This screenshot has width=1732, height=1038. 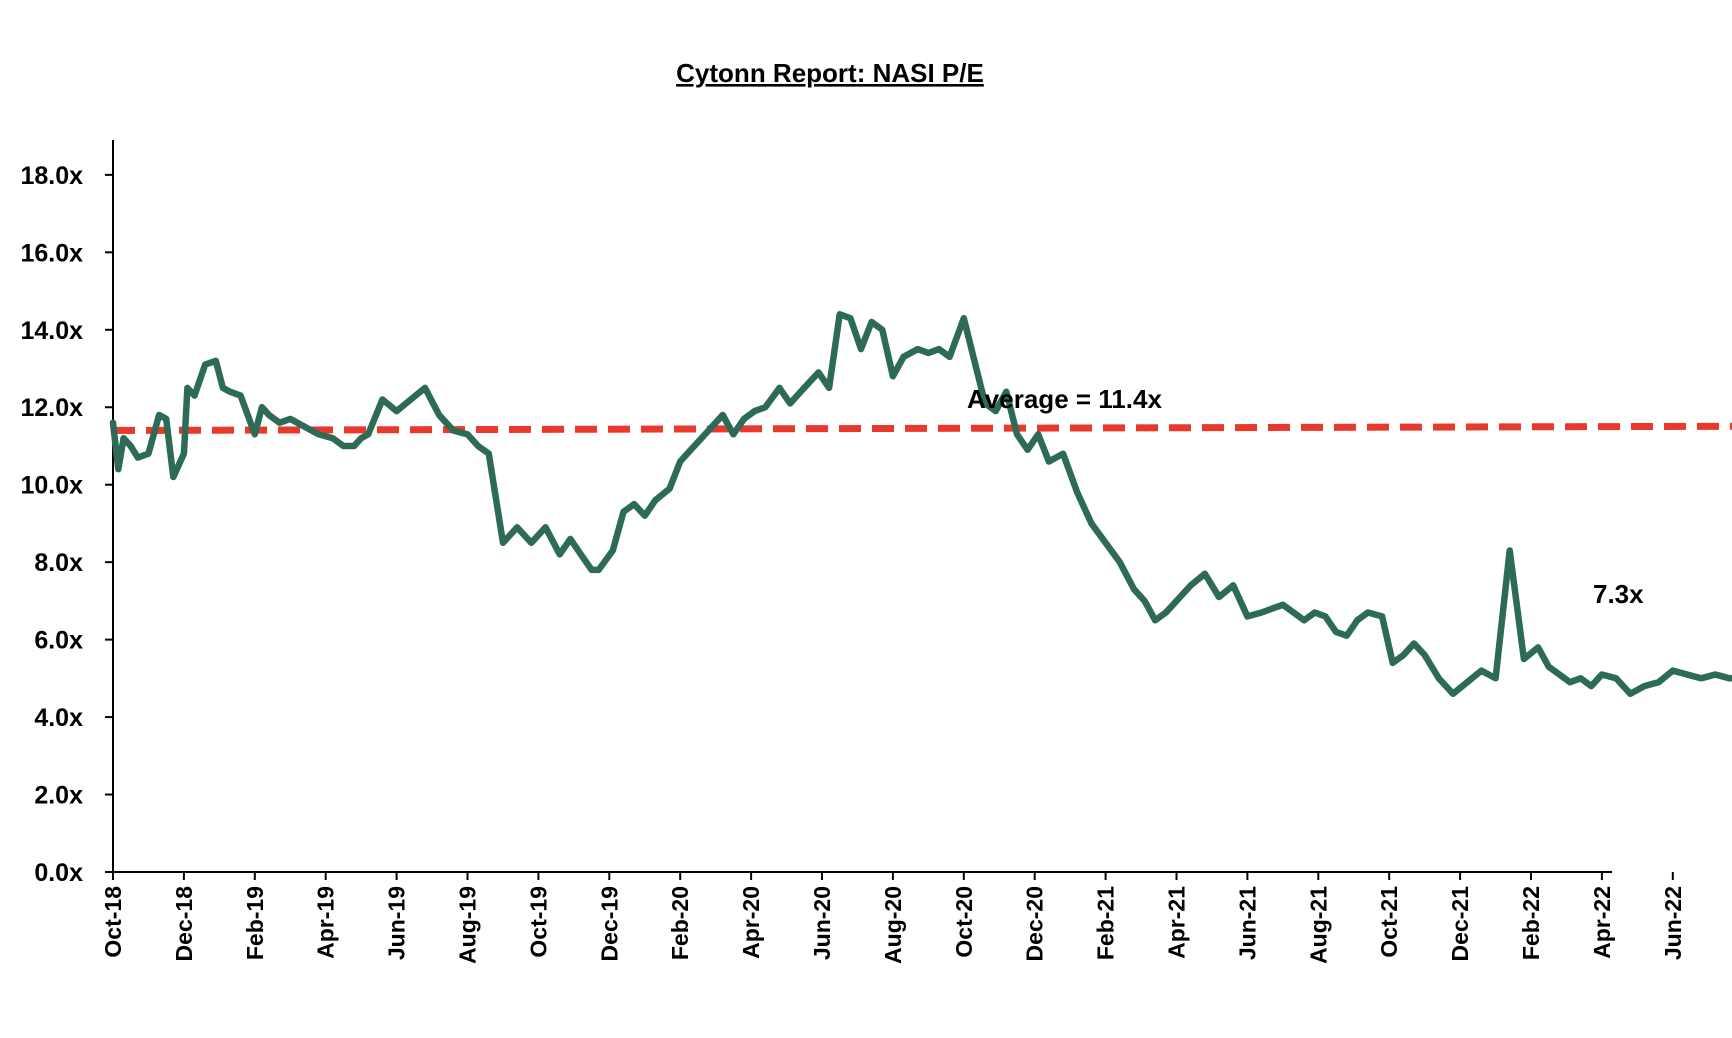 I want to click on y-tick-label: 2.0x, so click(x=58, y=796).